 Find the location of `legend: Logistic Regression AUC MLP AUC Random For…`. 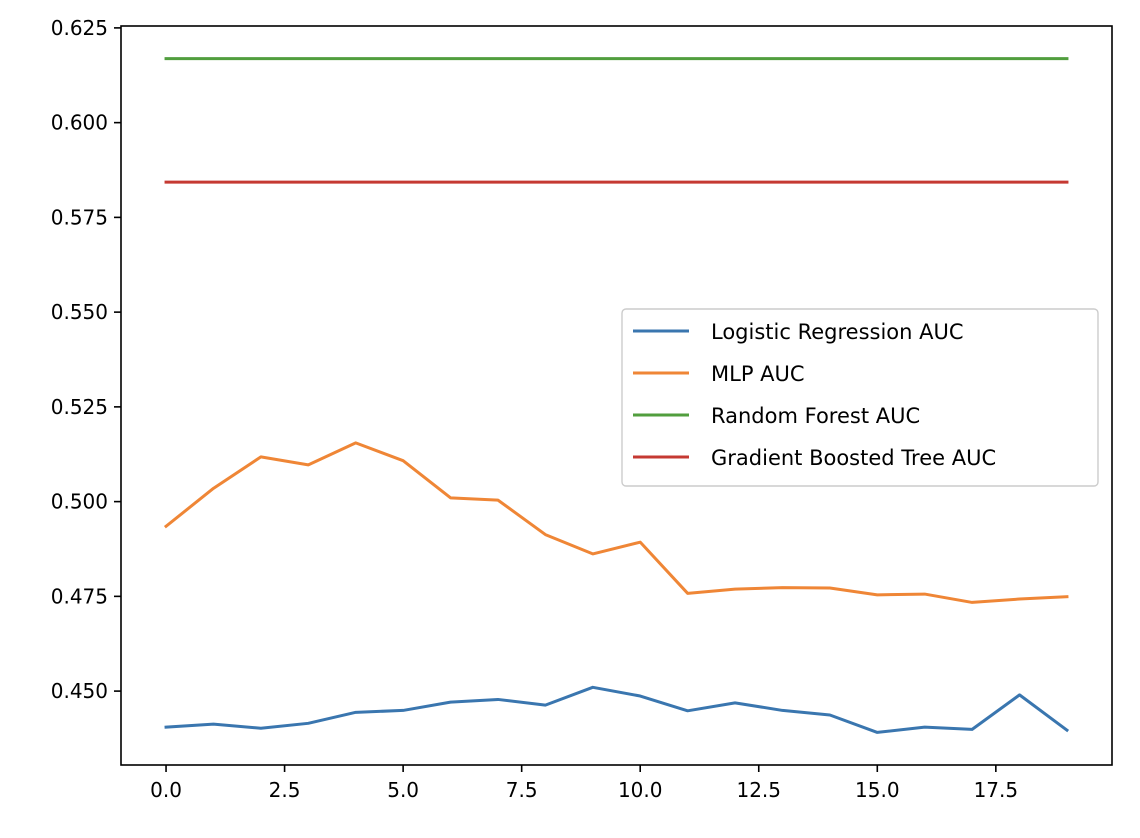

legend: Logistic Regression AUC MLP AUC Random For… is located at coordinates (860, 397).